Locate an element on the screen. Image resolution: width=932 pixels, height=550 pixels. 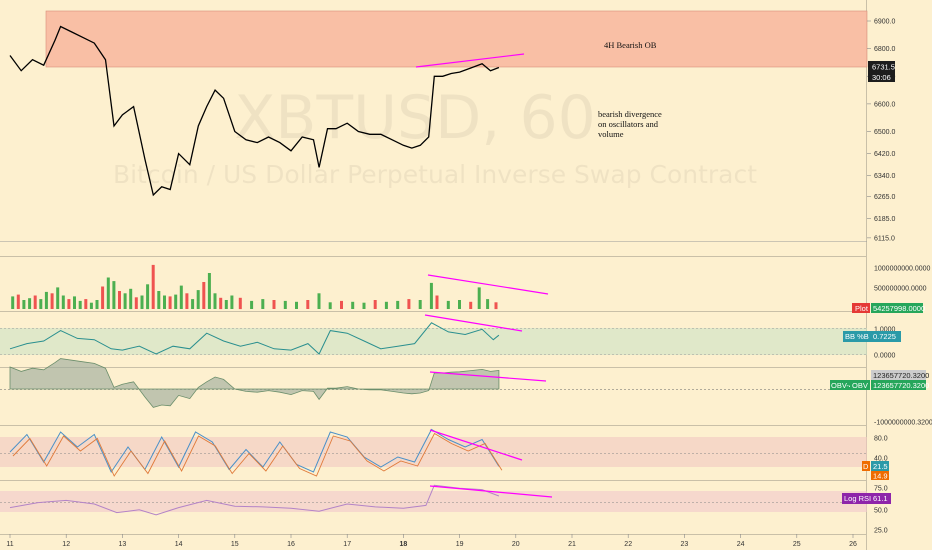
obv-tag-value-top: 123657720.3200 is located at coordinates (901, 375).